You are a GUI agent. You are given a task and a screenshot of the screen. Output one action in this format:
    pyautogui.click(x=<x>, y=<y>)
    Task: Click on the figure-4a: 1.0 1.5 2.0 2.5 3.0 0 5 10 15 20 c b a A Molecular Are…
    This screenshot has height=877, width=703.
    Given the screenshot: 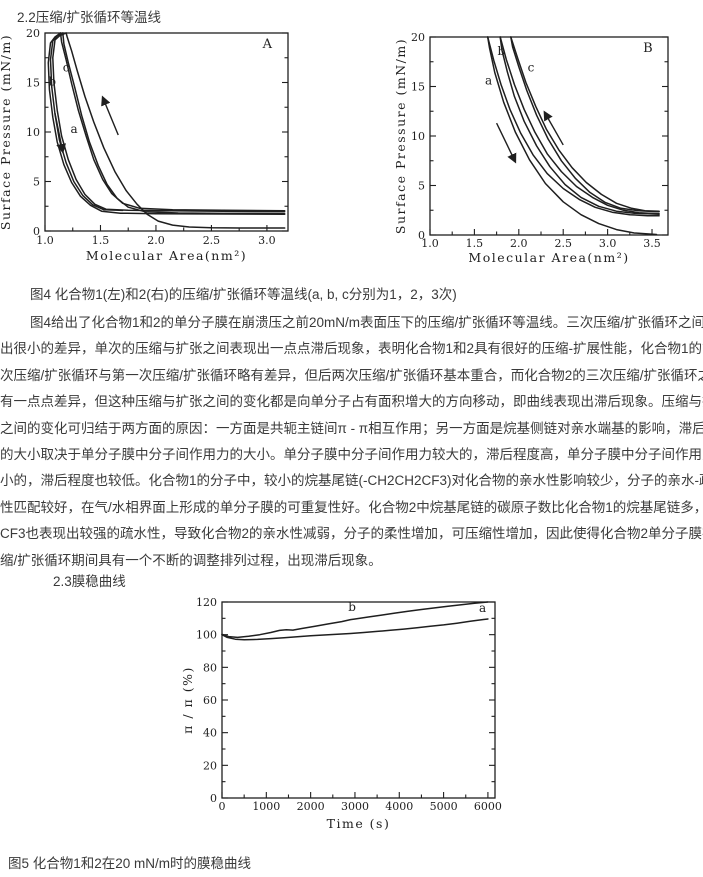 What is the action you would take?
    pyautogui.click(x=155, y=150)
    